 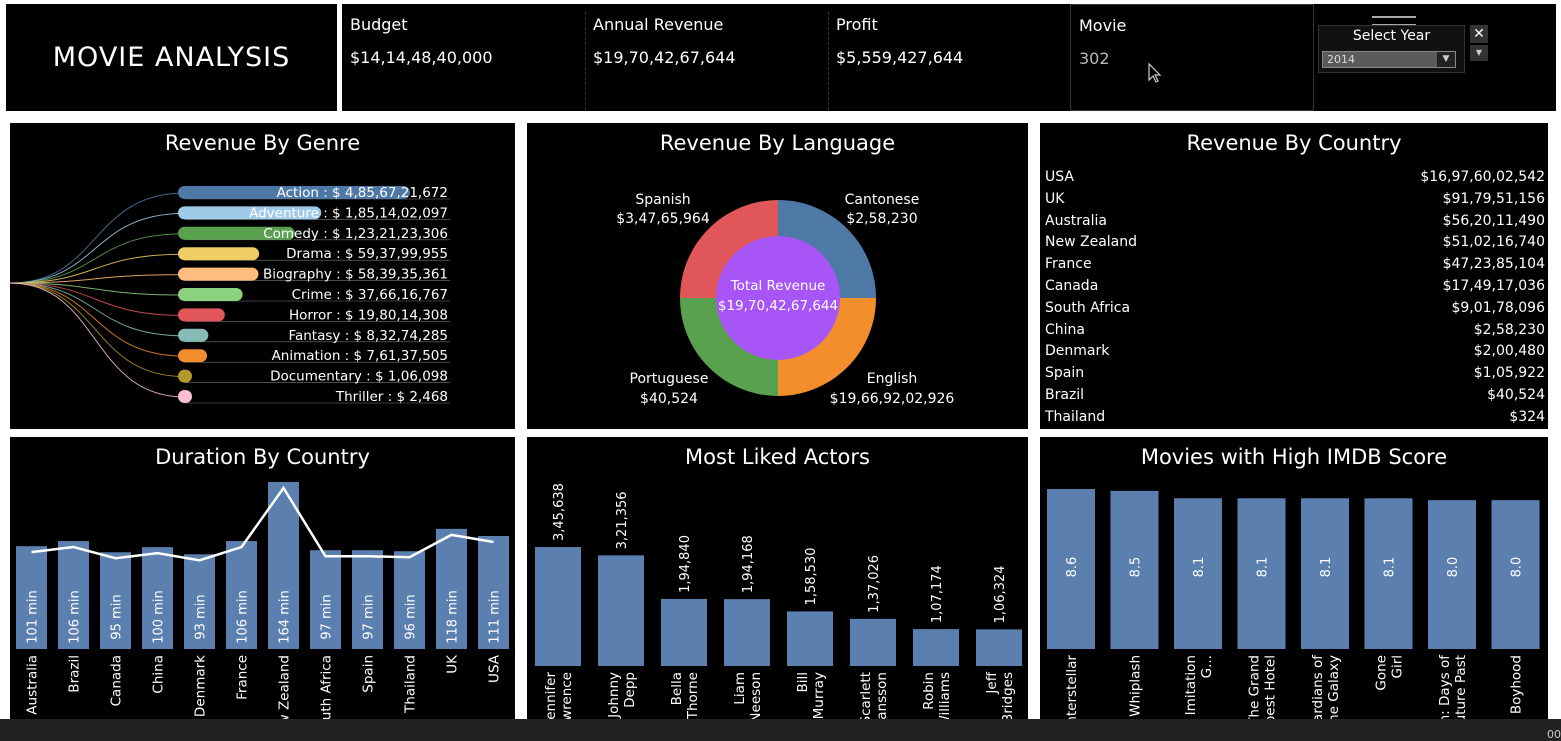 What do you see at coordinates (669, 379) in the screenshot?
I see `language-name-label: Portuguese` at bounding box center [669, 379].